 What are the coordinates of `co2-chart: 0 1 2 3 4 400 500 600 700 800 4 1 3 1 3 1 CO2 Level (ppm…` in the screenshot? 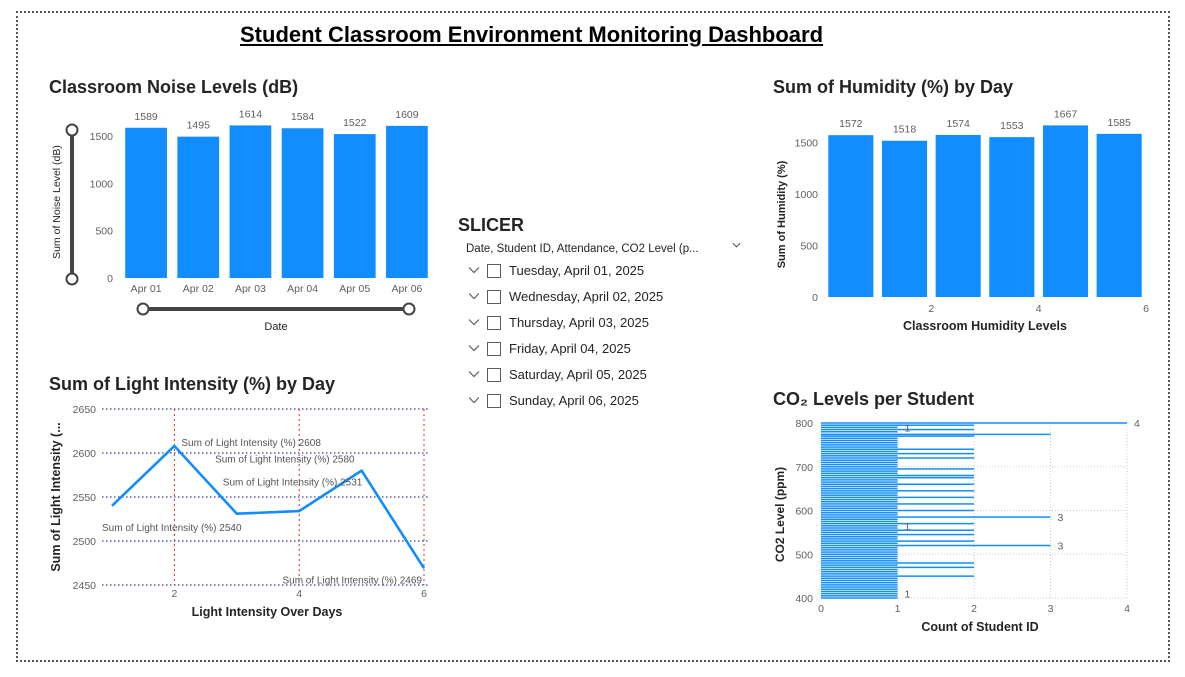 It's located at (960, 524).